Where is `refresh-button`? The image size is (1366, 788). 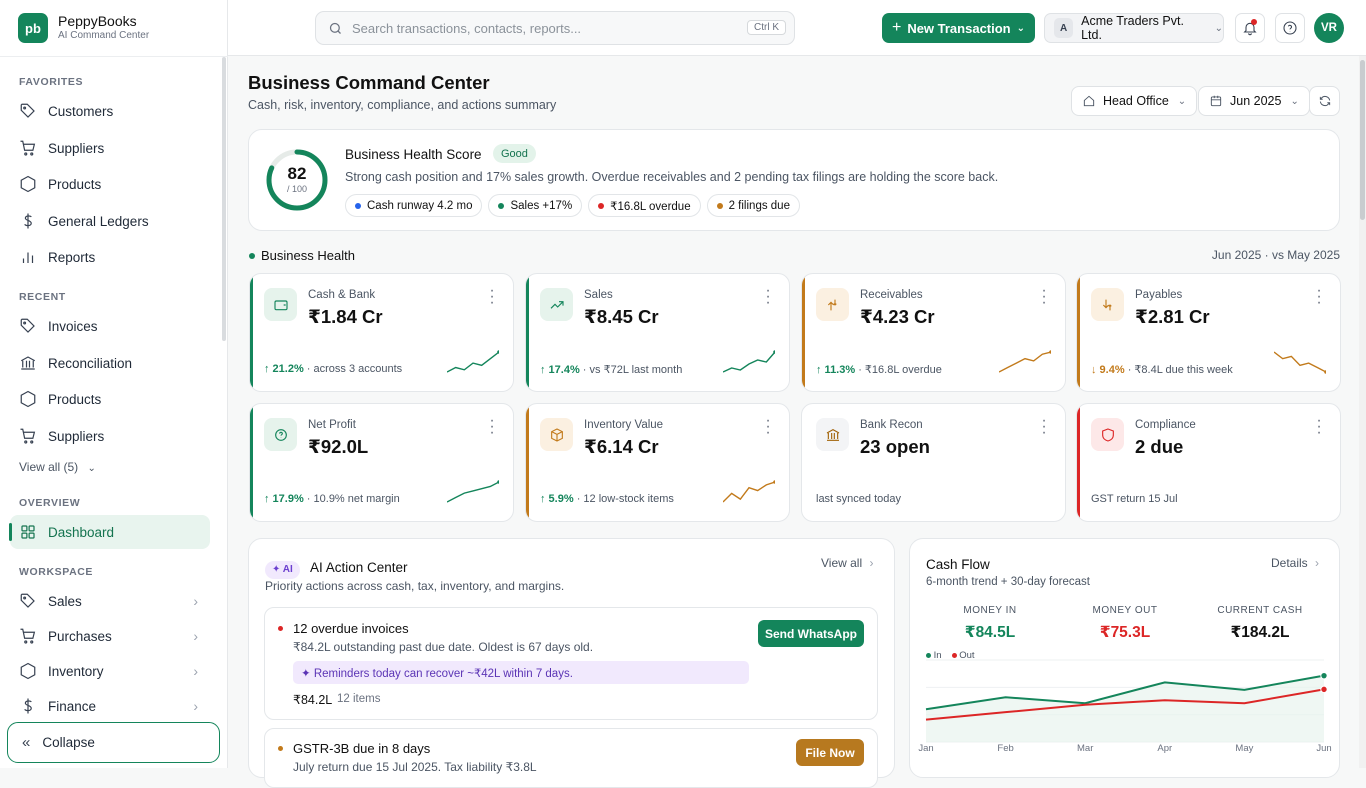 refresh-button is located at coordinates (1324, 101).